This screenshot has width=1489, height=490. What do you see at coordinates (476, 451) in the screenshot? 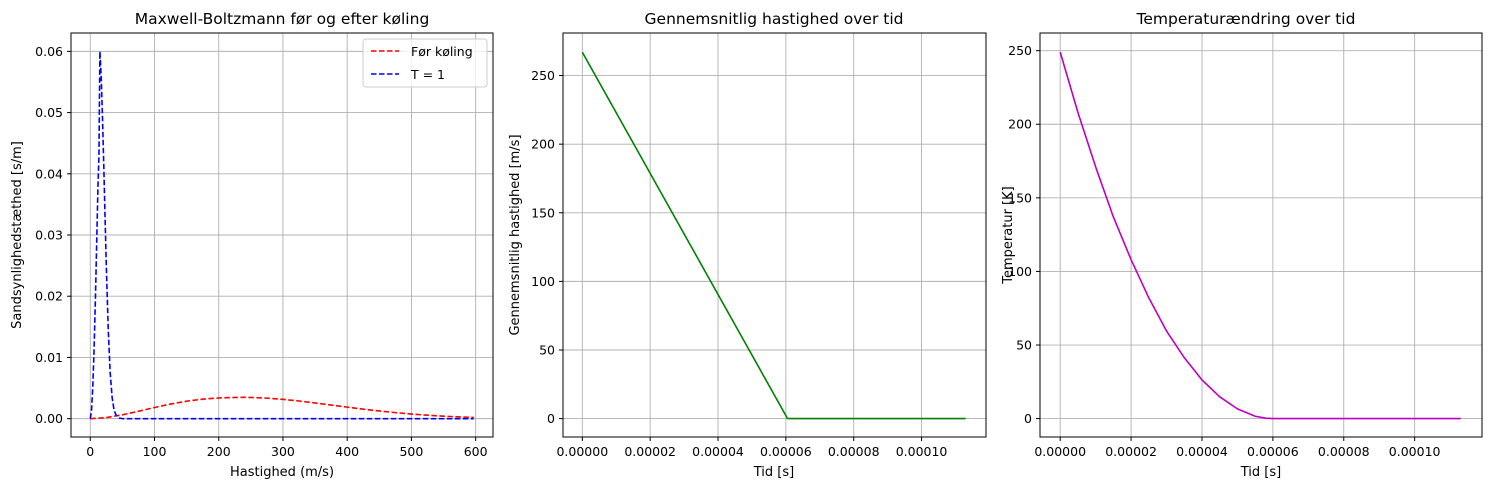
I see `x-tick-label: 600` at bounding box center [476, 451].